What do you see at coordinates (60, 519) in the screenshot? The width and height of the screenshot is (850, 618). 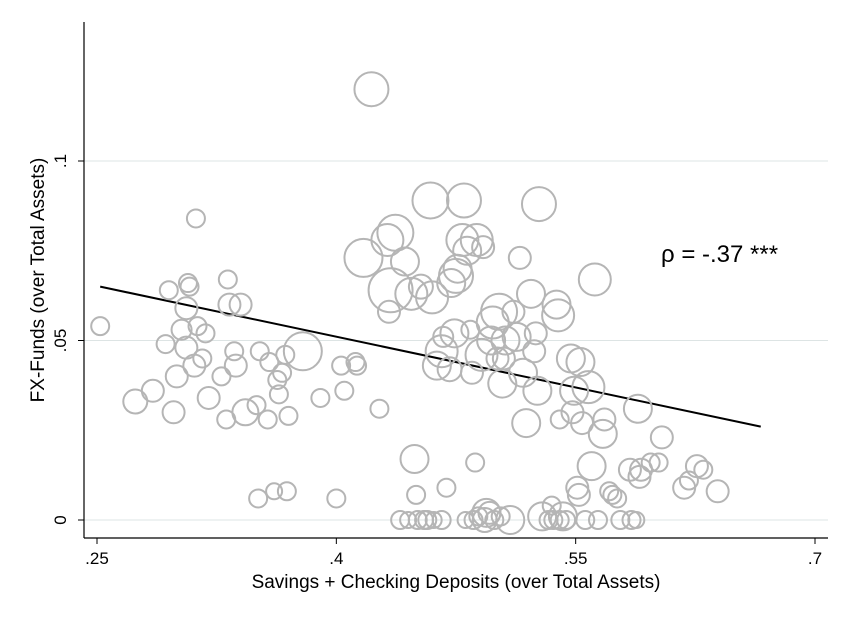 I see `y-tick-label: 0` at bounding box center [60, 519].